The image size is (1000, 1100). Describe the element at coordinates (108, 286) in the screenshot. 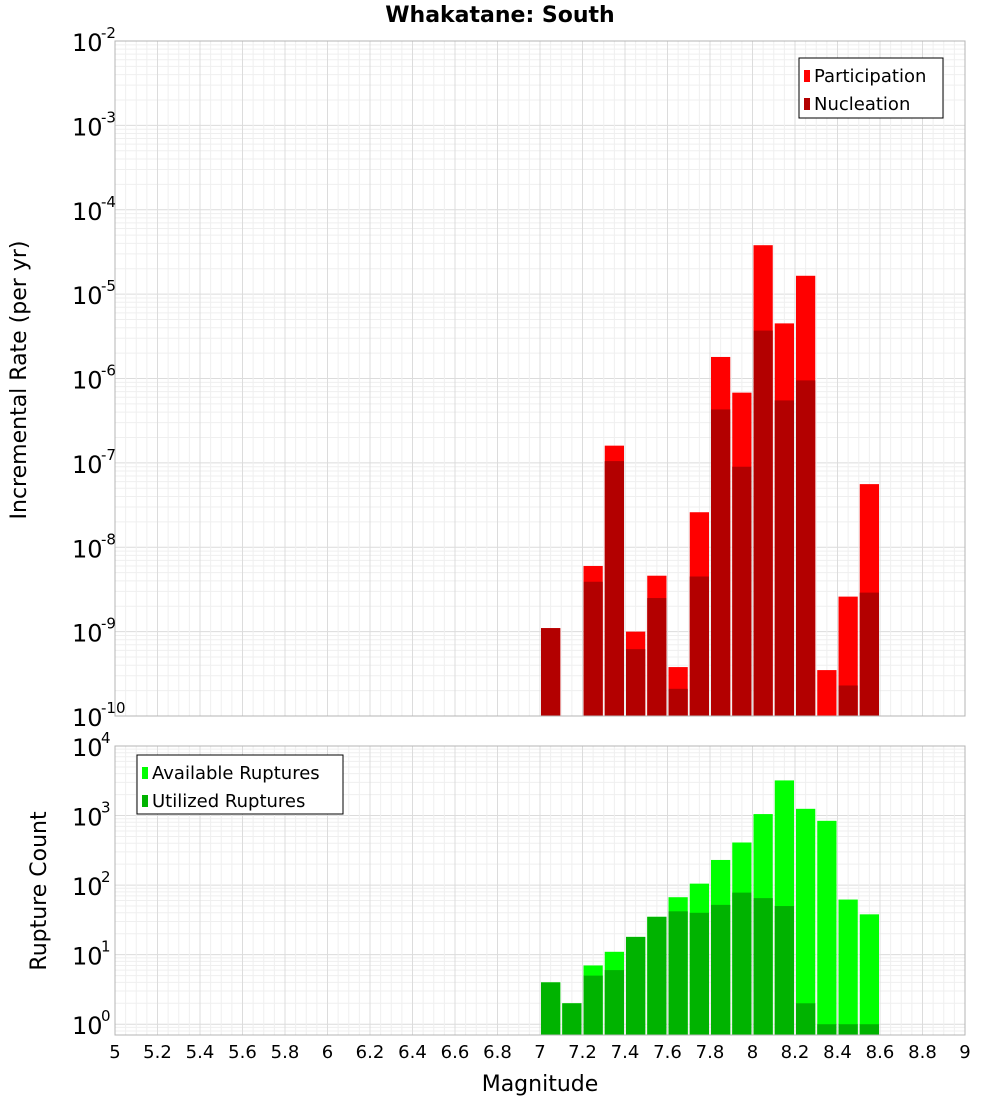

I see `y-tick-exponent: -5` at that location.